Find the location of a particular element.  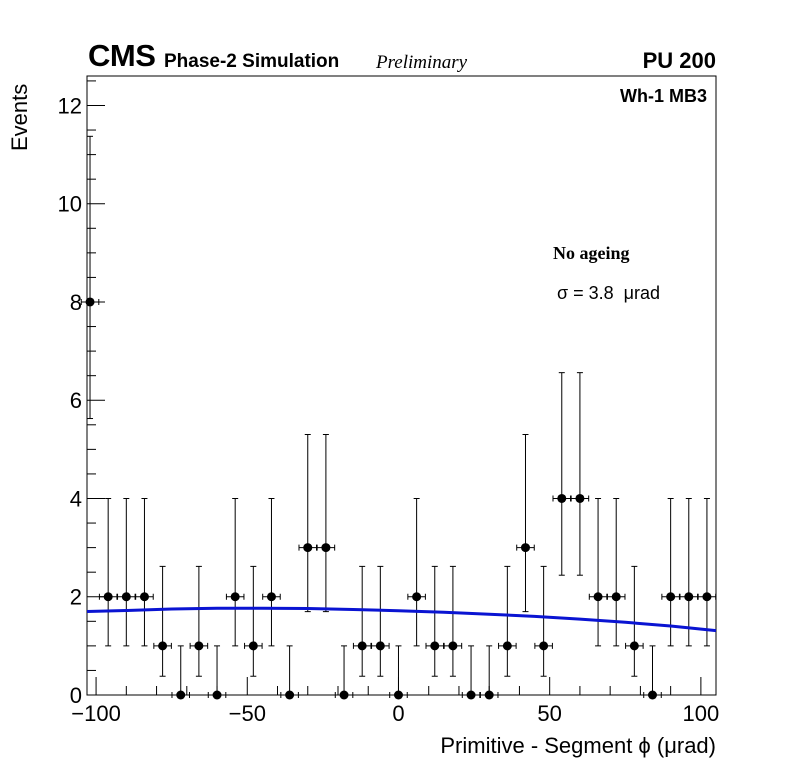

cms-subtitle: Phase-2 Simulation is located at coordinates (252, 61).